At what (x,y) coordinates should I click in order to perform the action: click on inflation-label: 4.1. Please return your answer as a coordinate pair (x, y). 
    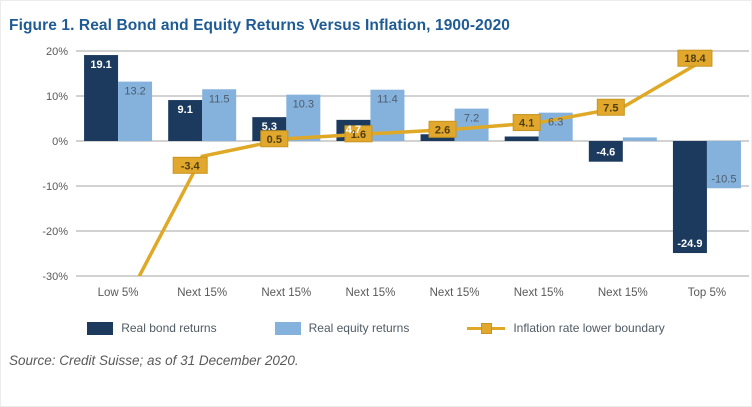
    Looking at the image, I should click on (526, 124).